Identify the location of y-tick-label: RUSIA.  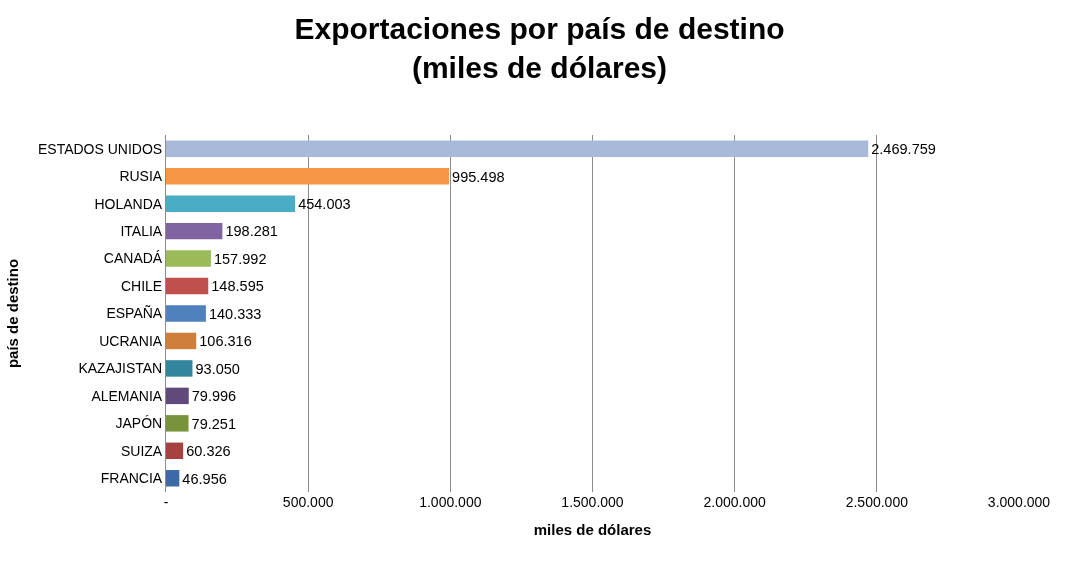
(141, 176).